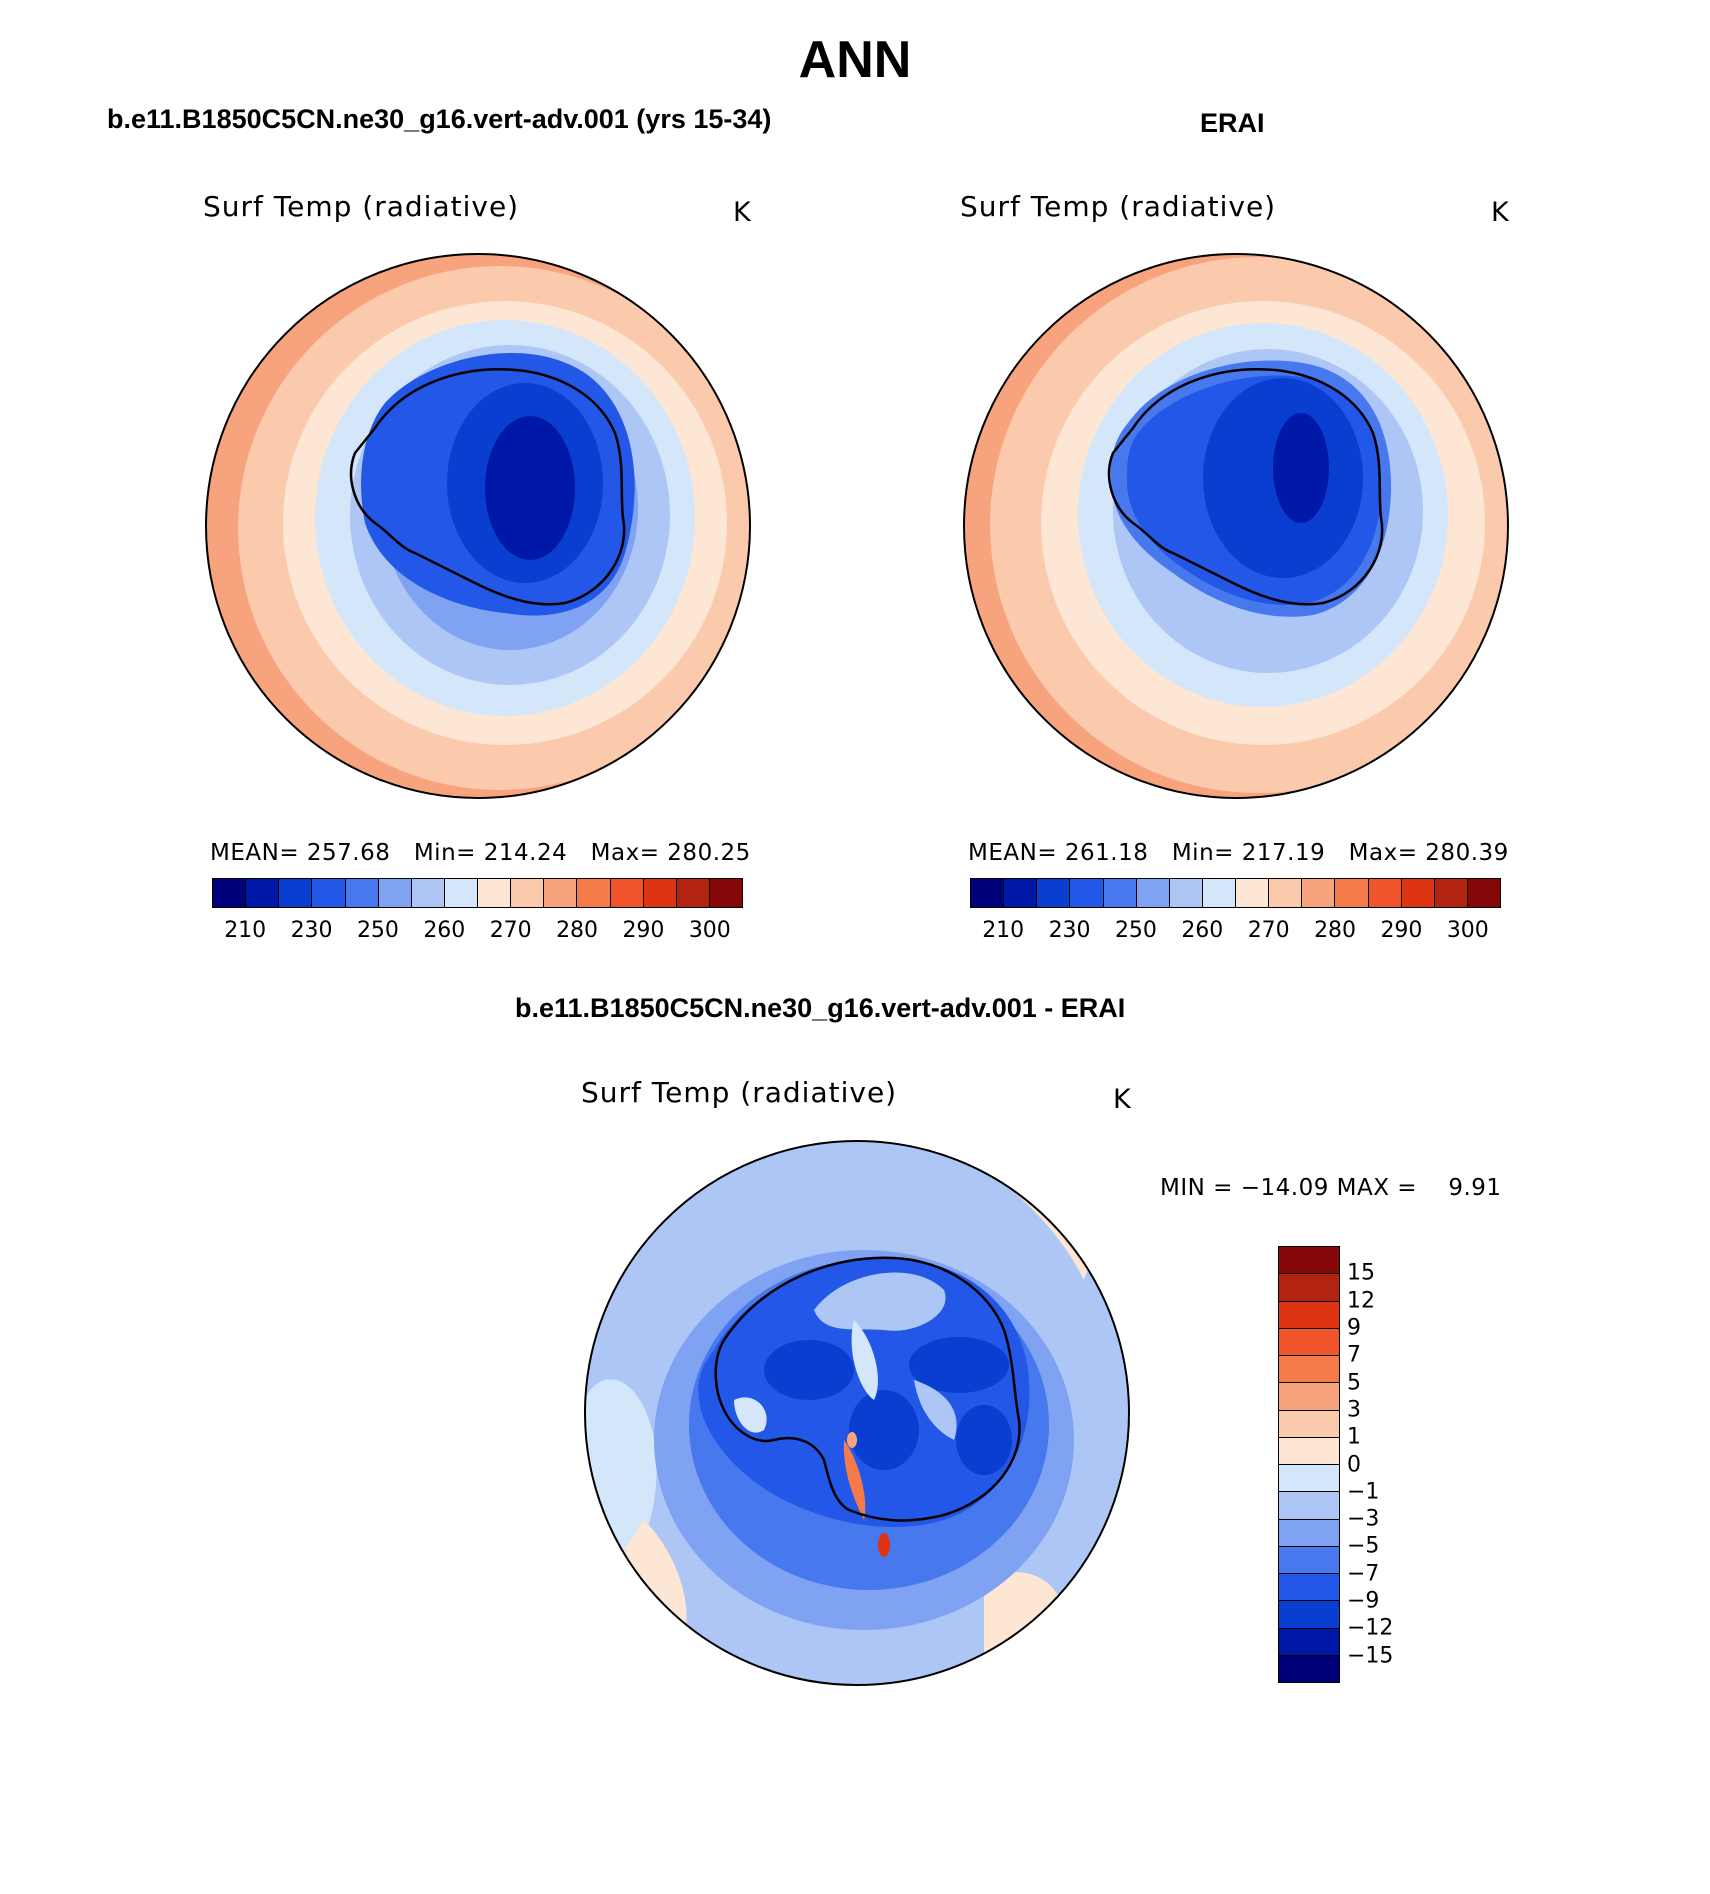  What do you see at coordinates (1361, 1273) in the screenshot?
I see `colorbar-tick-label: 15` at bounding box center [1361, 1273].